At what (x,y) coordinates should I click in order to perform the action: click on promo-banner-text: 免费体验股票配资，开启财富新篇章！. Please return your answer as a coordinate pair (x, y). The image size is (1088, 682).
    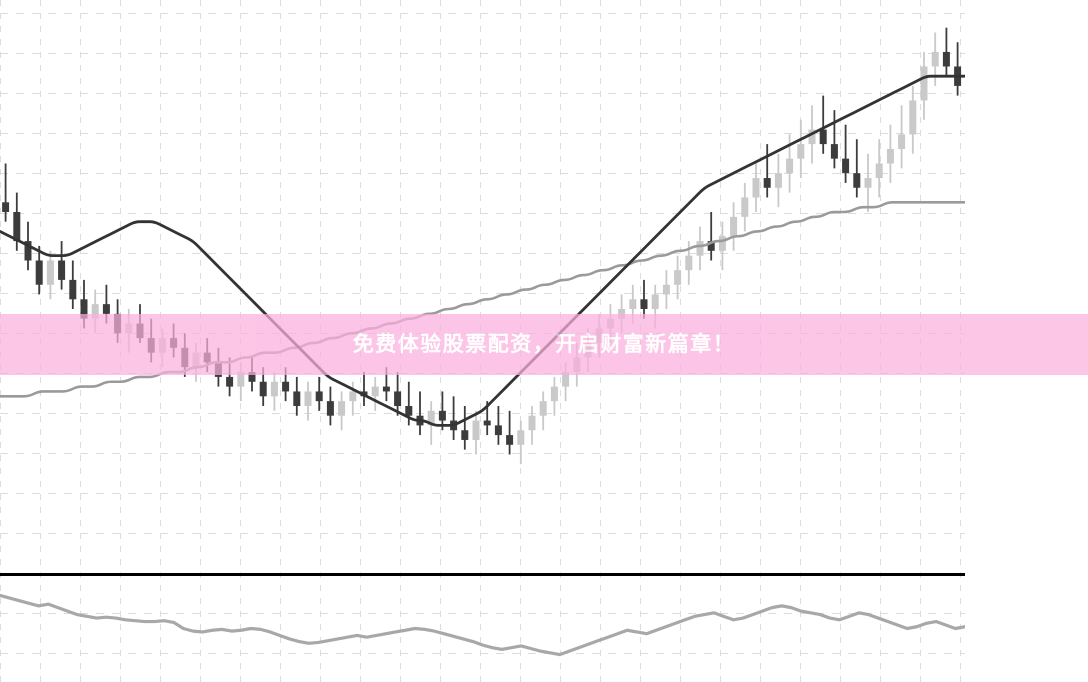
    Looking at the image, I should click on (544, 344).